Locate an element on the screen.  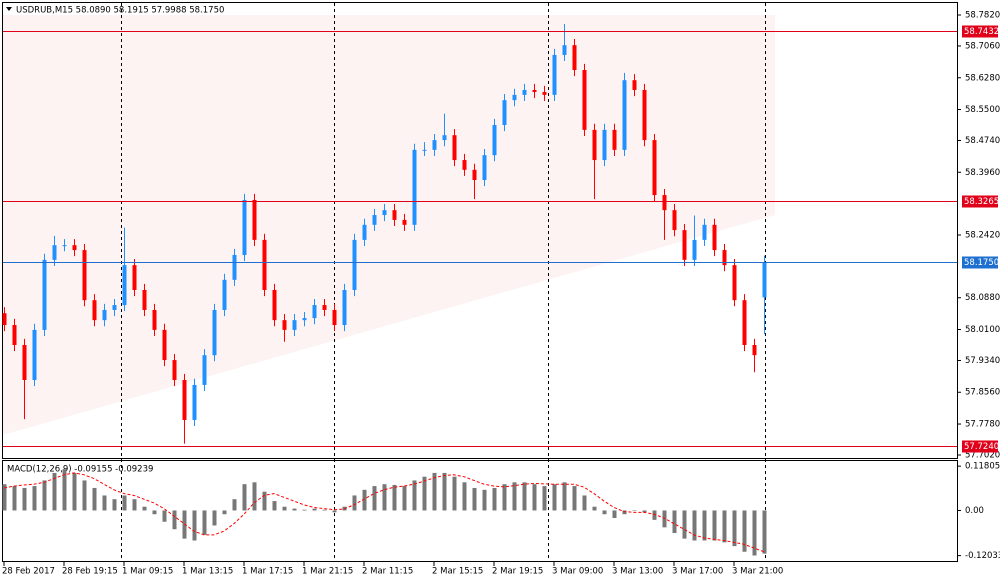
x-tick-label: 3 Mar 13:00 is located at coordinates (637, 572).